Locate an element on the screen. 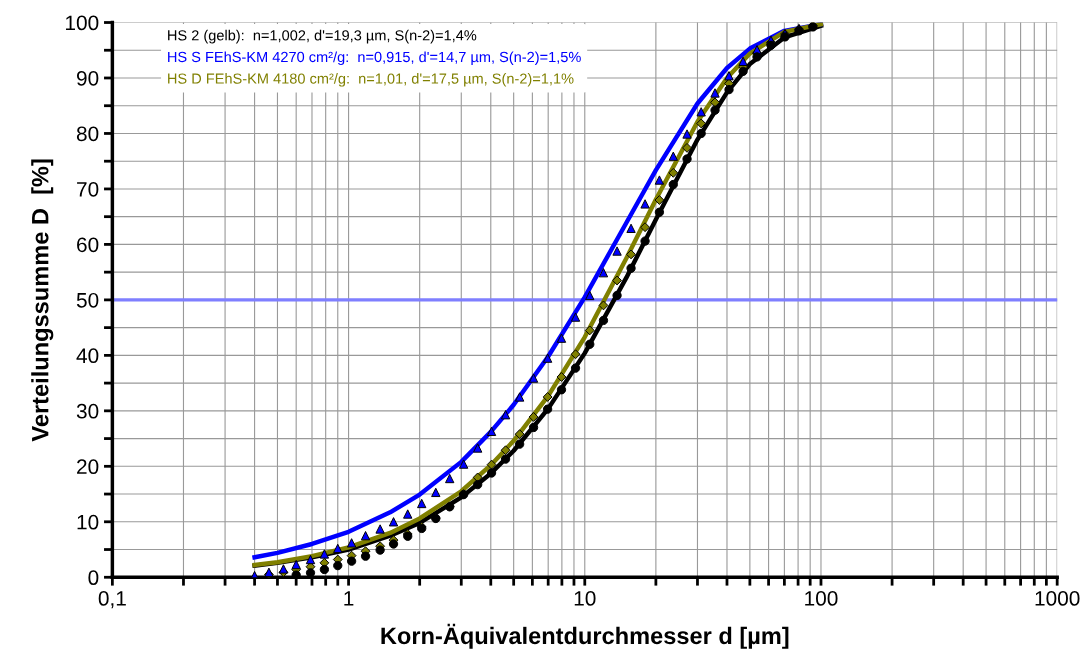  x-tick-label: 1 is located at coordinates (349, 598).